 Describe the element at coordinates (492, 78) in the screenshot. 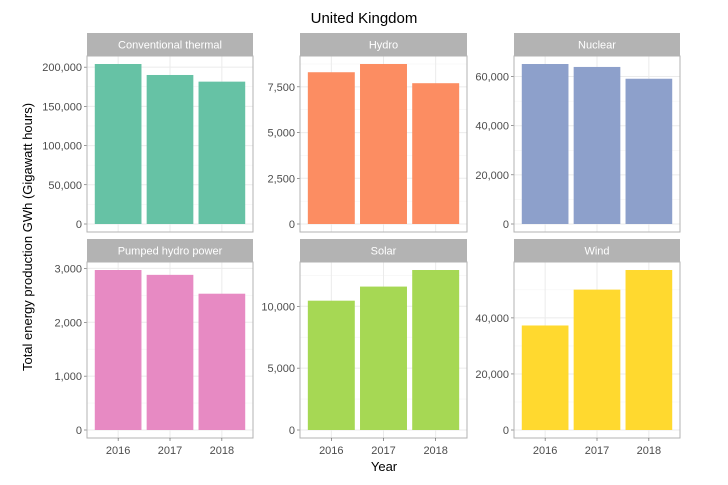

I see `y-tick-label: 60,000` at that location.